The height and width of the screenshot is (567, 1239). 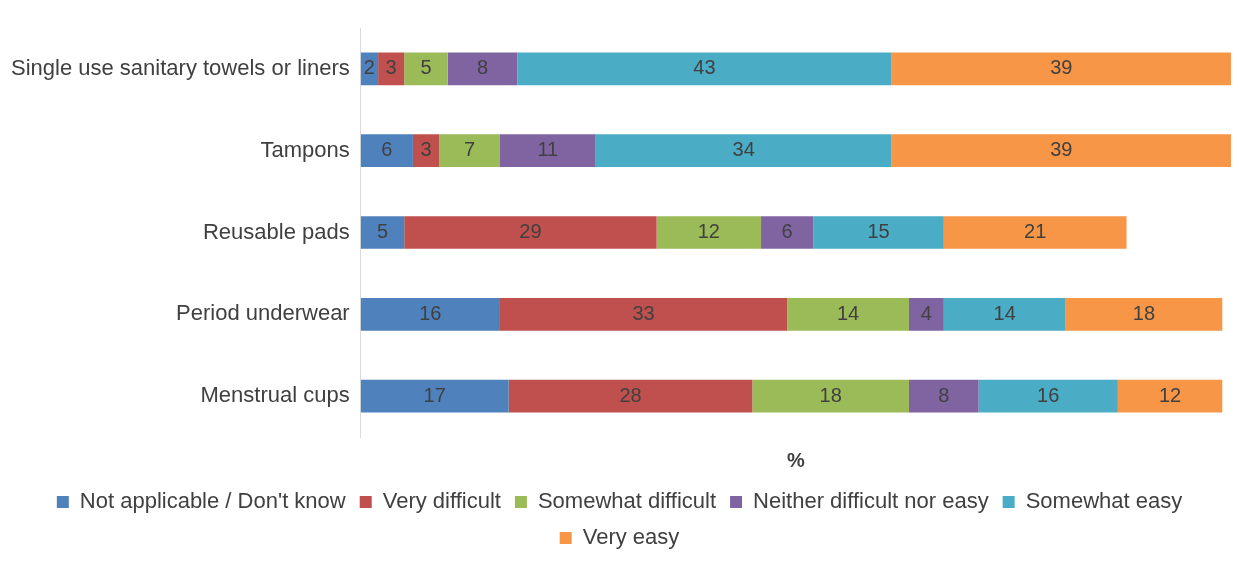 I want to click on data-label: 34, so click(x=743, y=149).